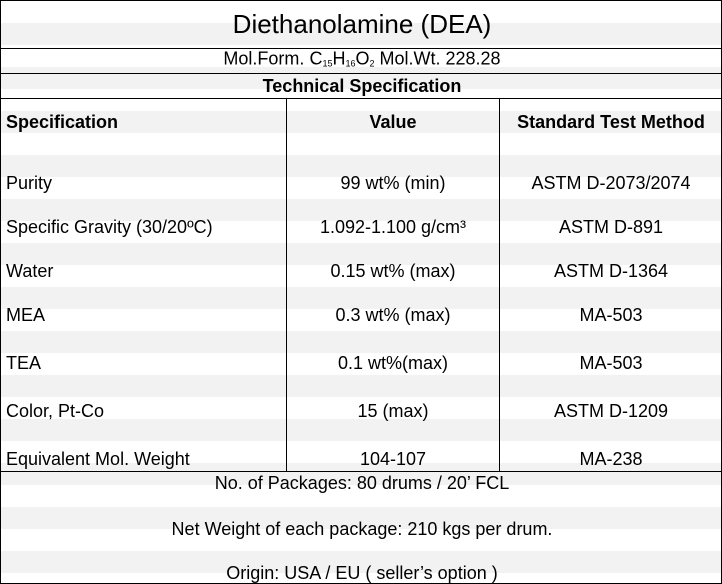 The width and height of the screenshot is (722, 584). I want to click on cell: ASTM D-2073/2074, so click(611, 183).